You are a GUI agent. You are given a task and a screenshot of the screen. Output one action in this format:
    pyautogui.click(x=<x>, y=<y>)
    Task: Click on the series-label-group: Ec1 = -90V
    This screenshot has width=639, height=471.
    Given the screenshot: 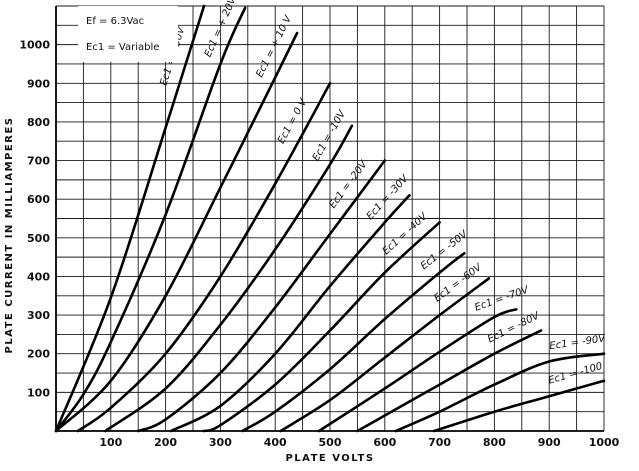 What is the action you would take?
    pyautogui.click(x=578, y=342)
    